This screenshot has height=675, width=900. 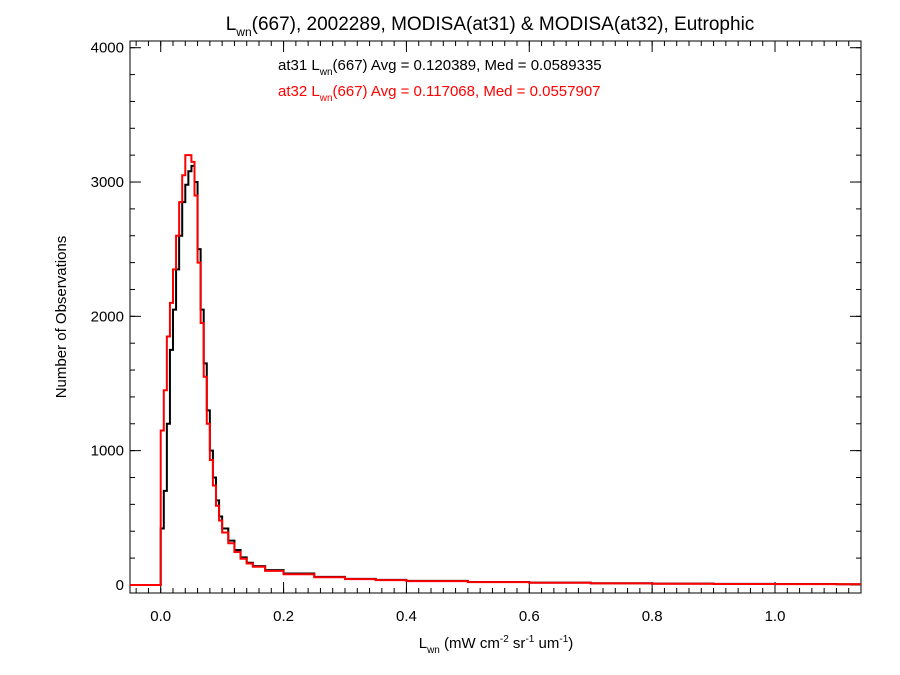 I want to click on legend-at32-subscript: wn, so click(x=326, y=98).